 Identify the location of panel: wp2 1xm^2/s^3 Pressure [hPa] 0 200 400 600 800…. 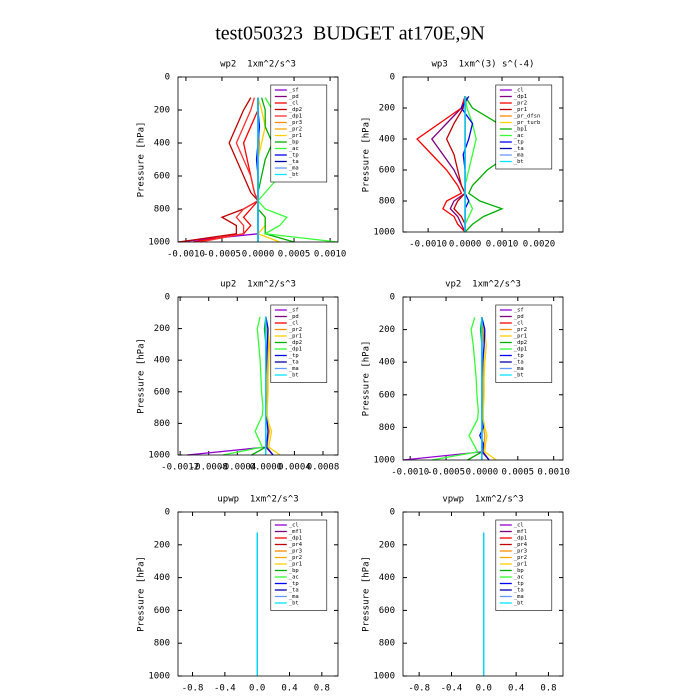
(242, 160).